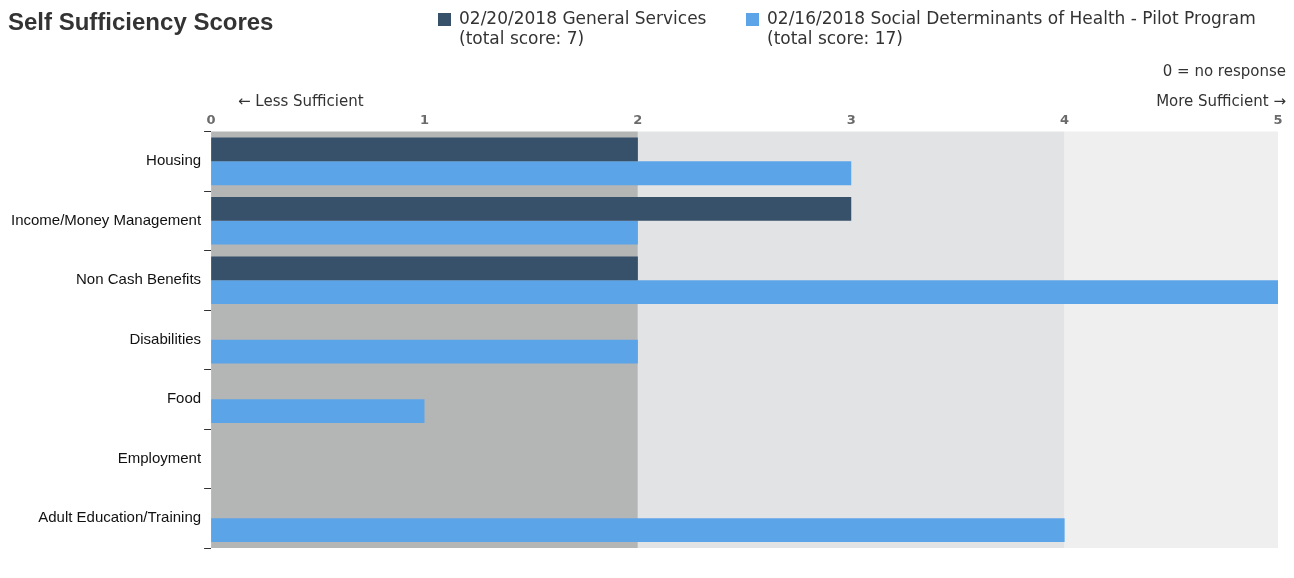 The image size is (1294, 578). Describe the element at coordinates (301, 101) in the screenshot. I see `text: ← Less Sufficient` at that location.